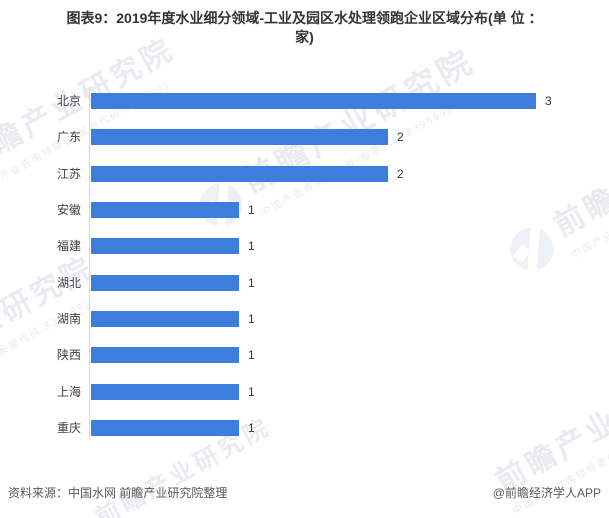 This screenshot has height=518, width=609. Describe the element at coordinates (546, 493) in the screenshot. I see `credit-note: @前瞻经济学人APP` at that location.